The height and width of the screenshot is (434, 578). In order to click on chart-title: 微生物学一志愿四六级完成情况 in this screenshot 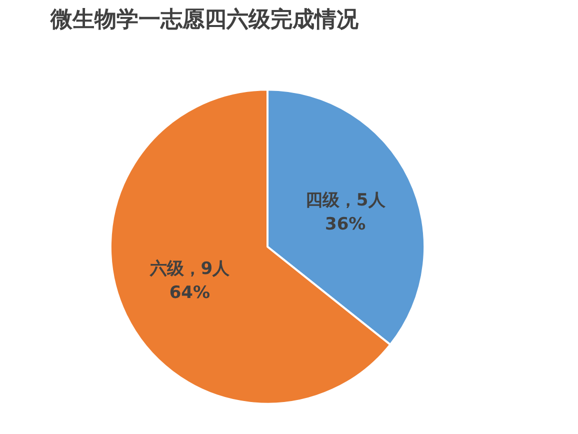, I will do `click(205, 19)`.